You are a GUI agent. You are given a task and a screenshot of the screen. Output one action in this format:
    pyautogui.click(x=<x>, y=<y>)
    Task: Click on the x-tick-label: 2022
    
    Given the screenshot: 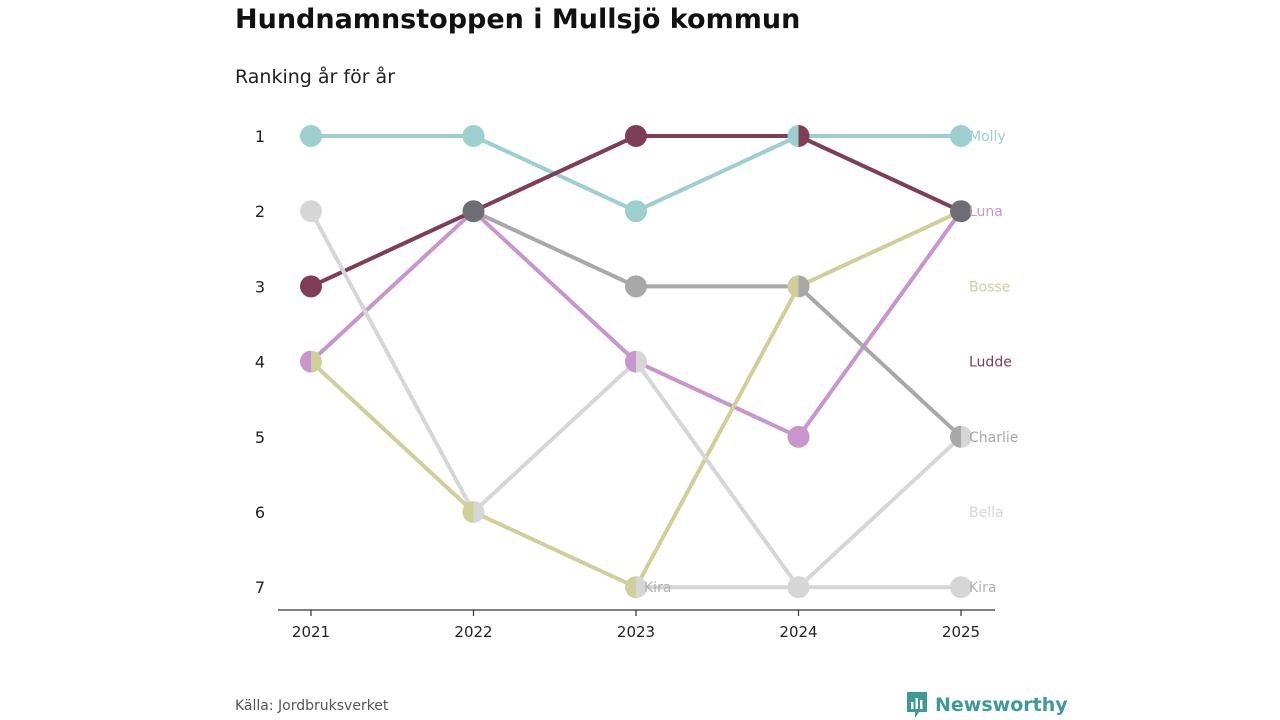 What is the action you would take?
    pyautogui.click(x=473, y=632)
    